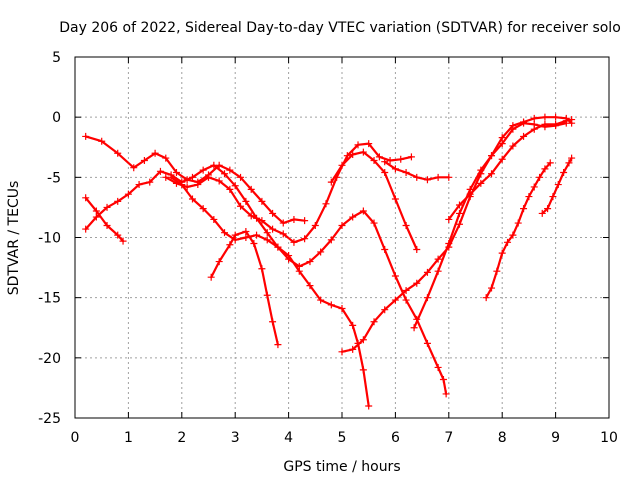 The width and height of the screenshot is (640, 480). I want to click on y-tick-label: -5, so click(54, 178).